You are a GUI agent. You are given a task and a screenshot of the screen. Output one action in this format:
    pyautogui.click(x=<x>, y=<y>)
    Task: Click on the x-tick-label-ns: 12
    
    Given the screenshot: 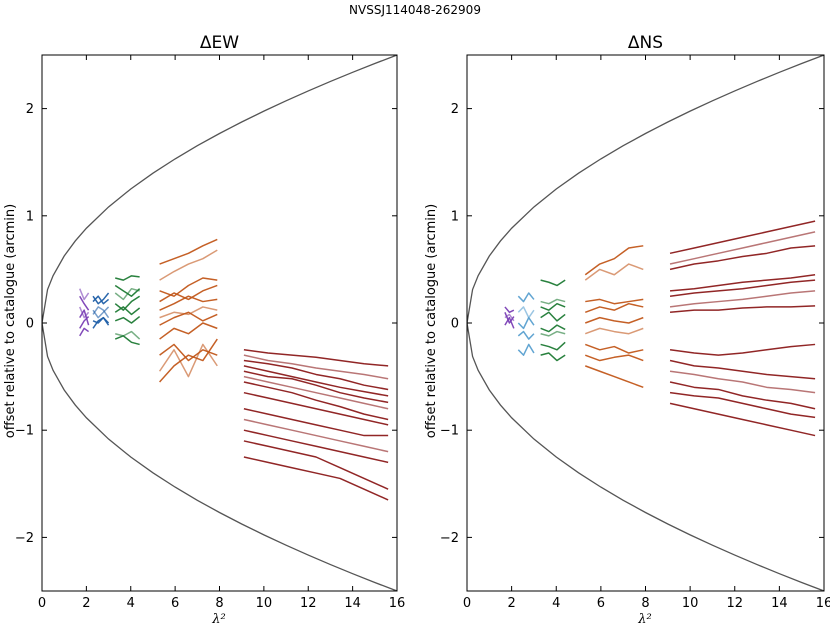 What is the action you would take?
    pyautogui.click(x=734, y=603)
    